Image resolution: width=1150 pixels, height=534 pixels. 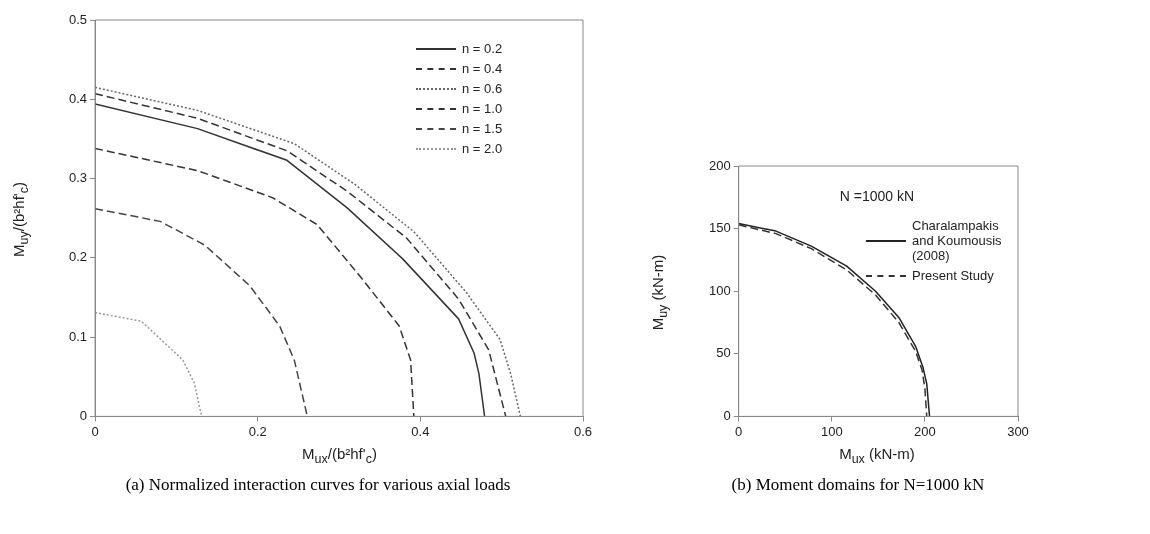 I want to click on x-tick-label: 0.2, so click(x=257, y=431).